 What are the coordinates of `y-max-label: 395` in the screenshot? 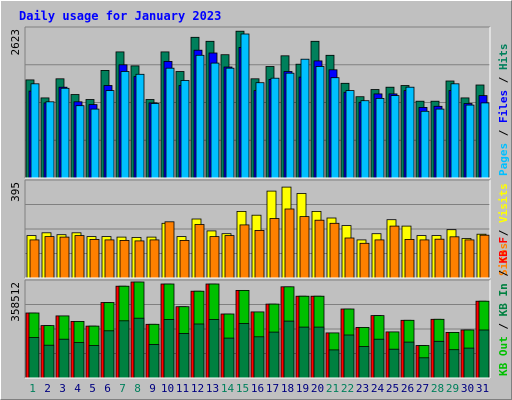 It's located at (15, 192).